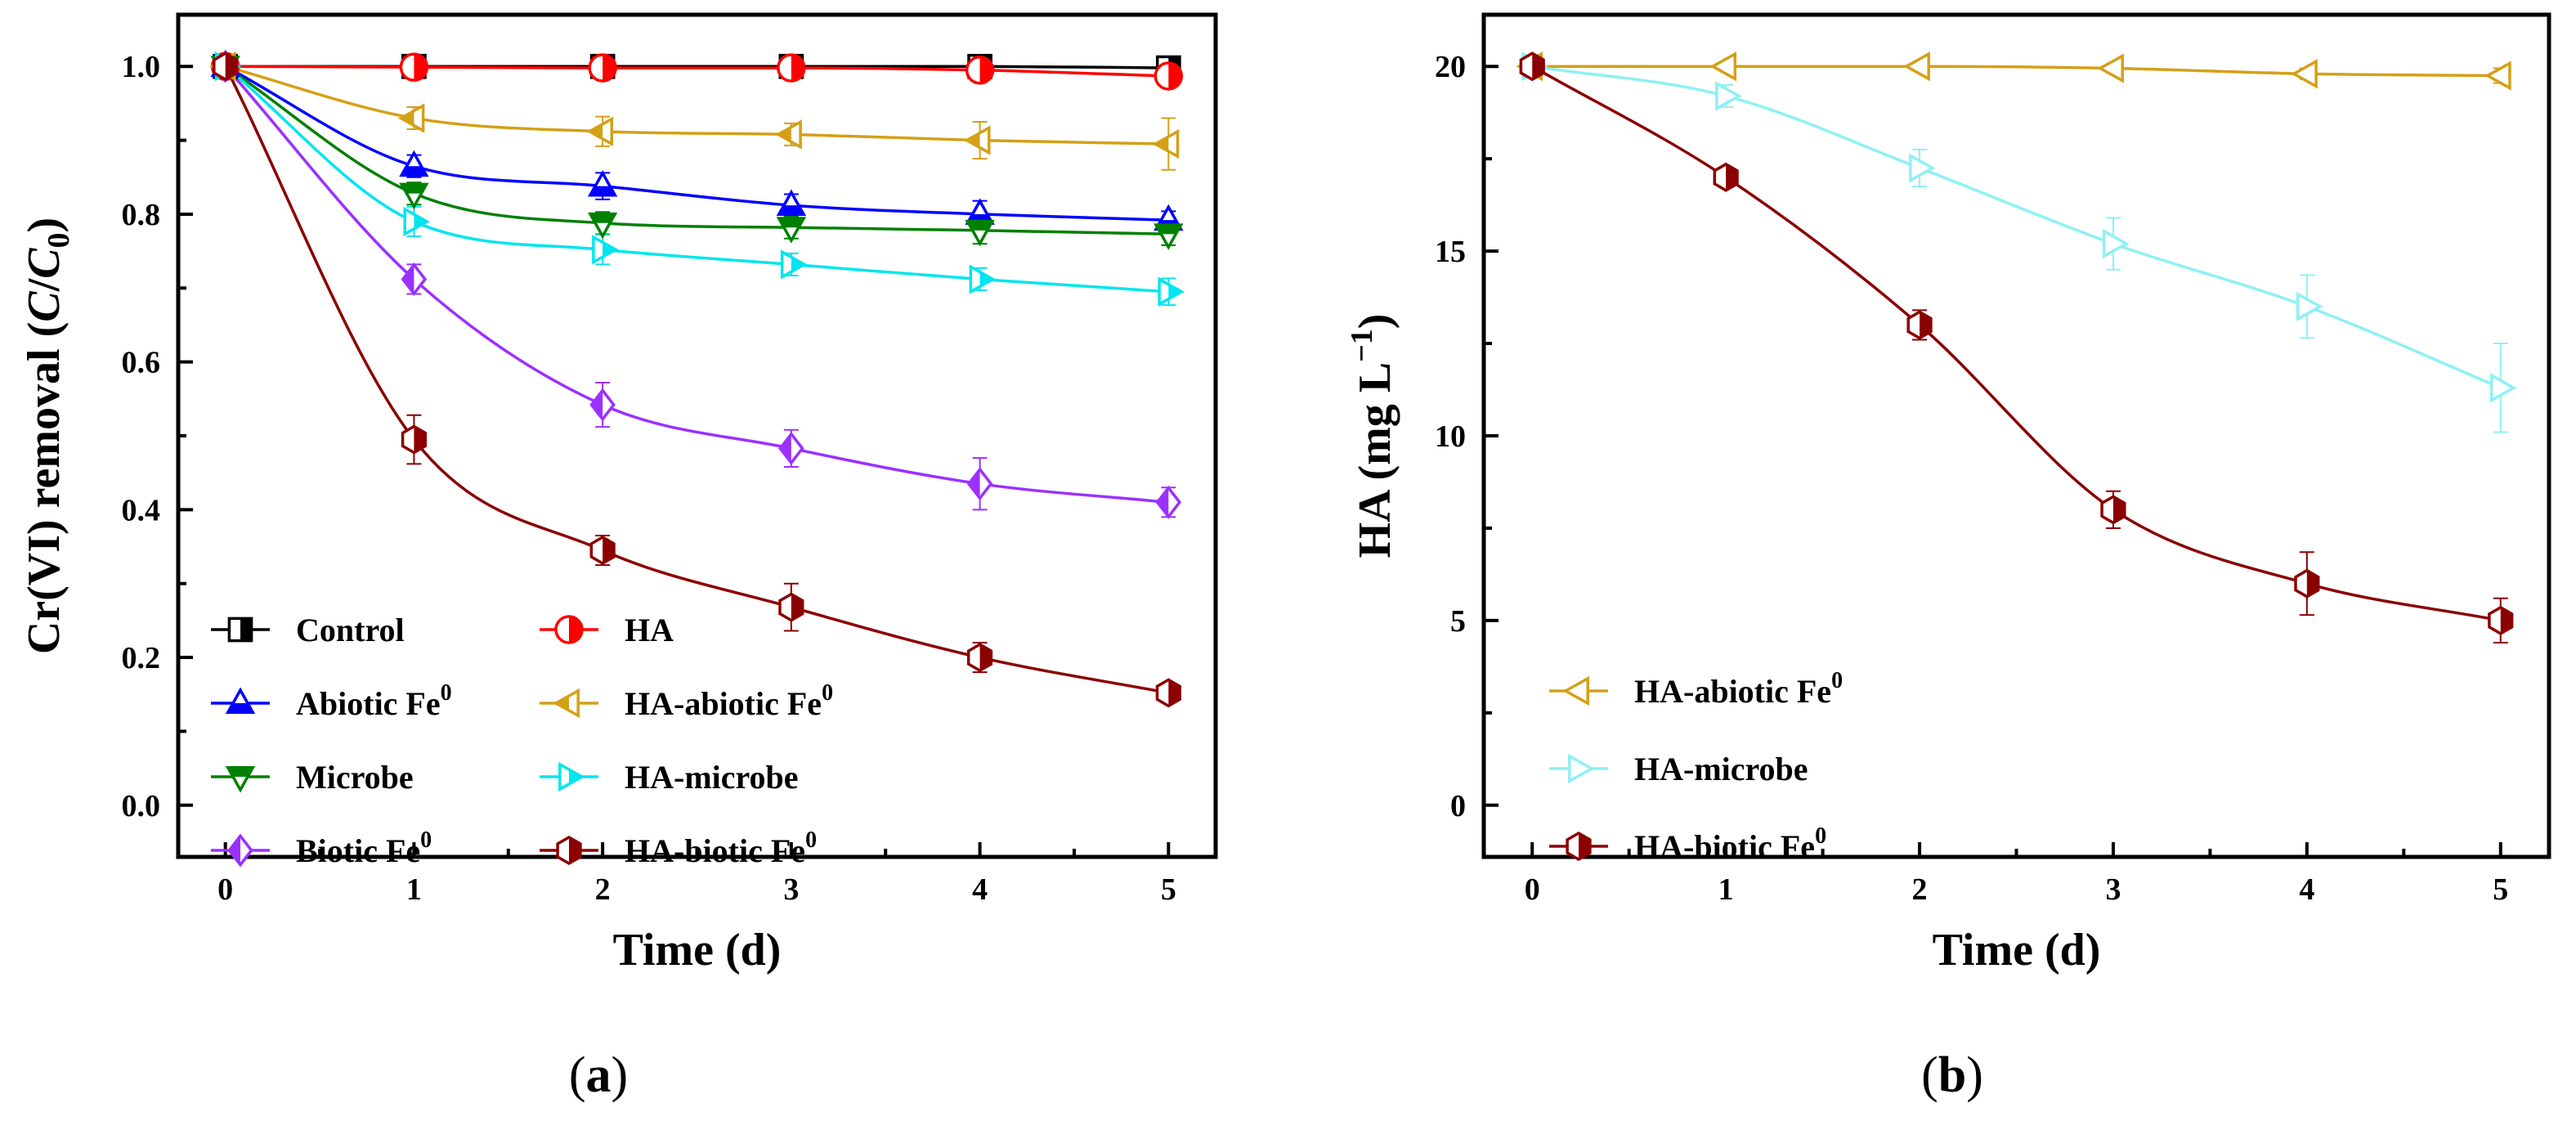 This screenshot has height=1121, width=2576. What do you see at coordinates (44, 285) in the screenshot?
I see `y-axis-label-part: /` at bounding box center [44, 285].